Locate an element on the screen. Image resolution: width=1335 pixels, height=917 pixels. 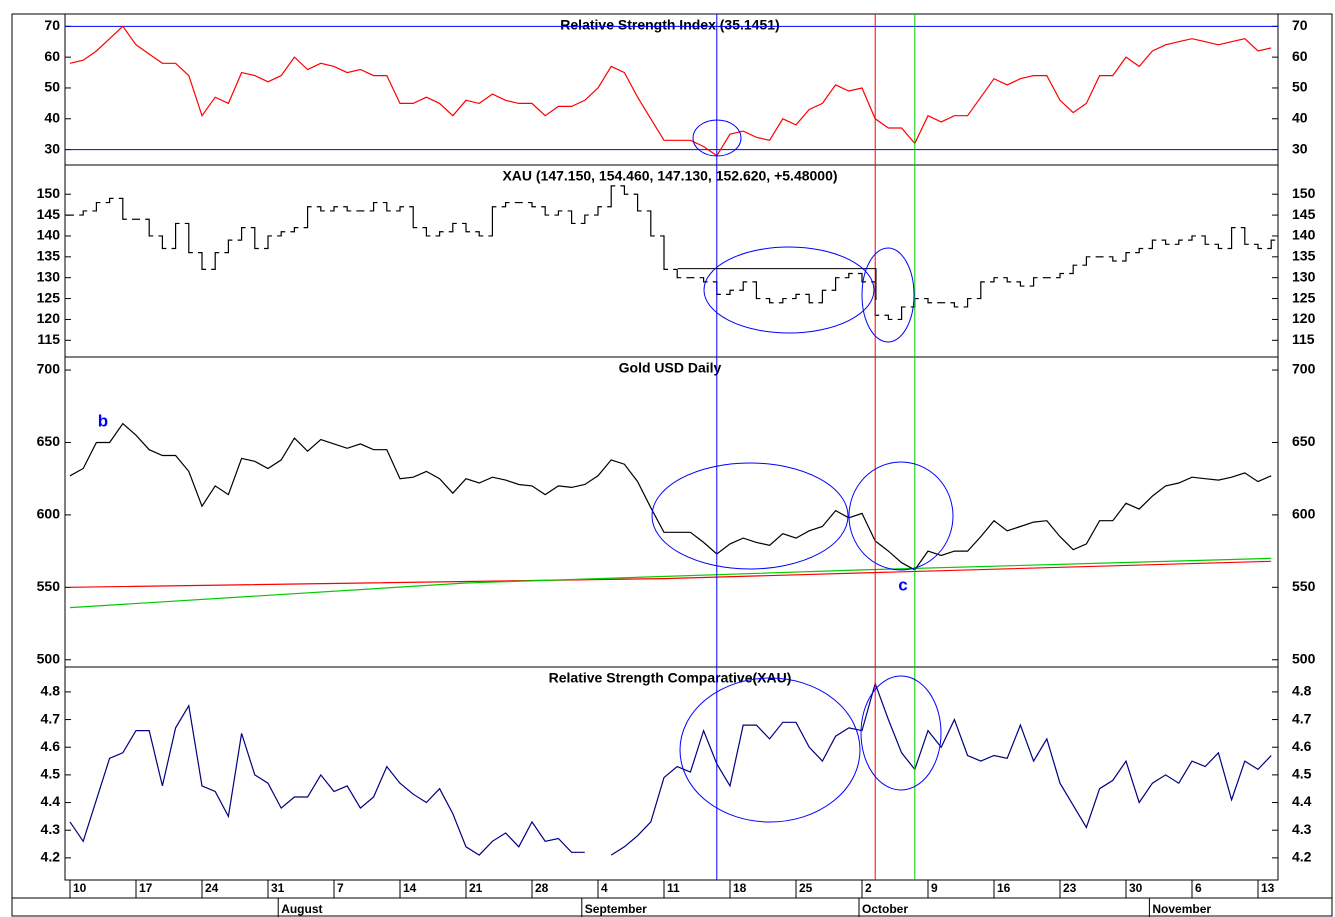
y-tick-label: 600 is located at coordinates (49, 514).